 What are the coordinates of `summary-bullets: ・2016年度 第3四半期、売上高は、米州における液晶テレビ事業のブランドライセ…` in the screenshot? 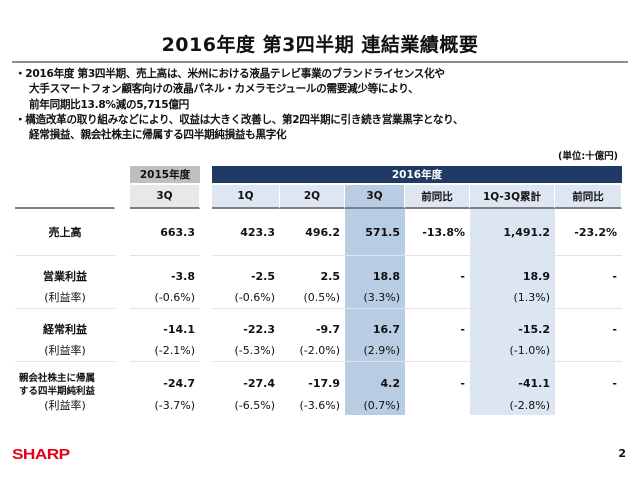 It's located at (239, 105).